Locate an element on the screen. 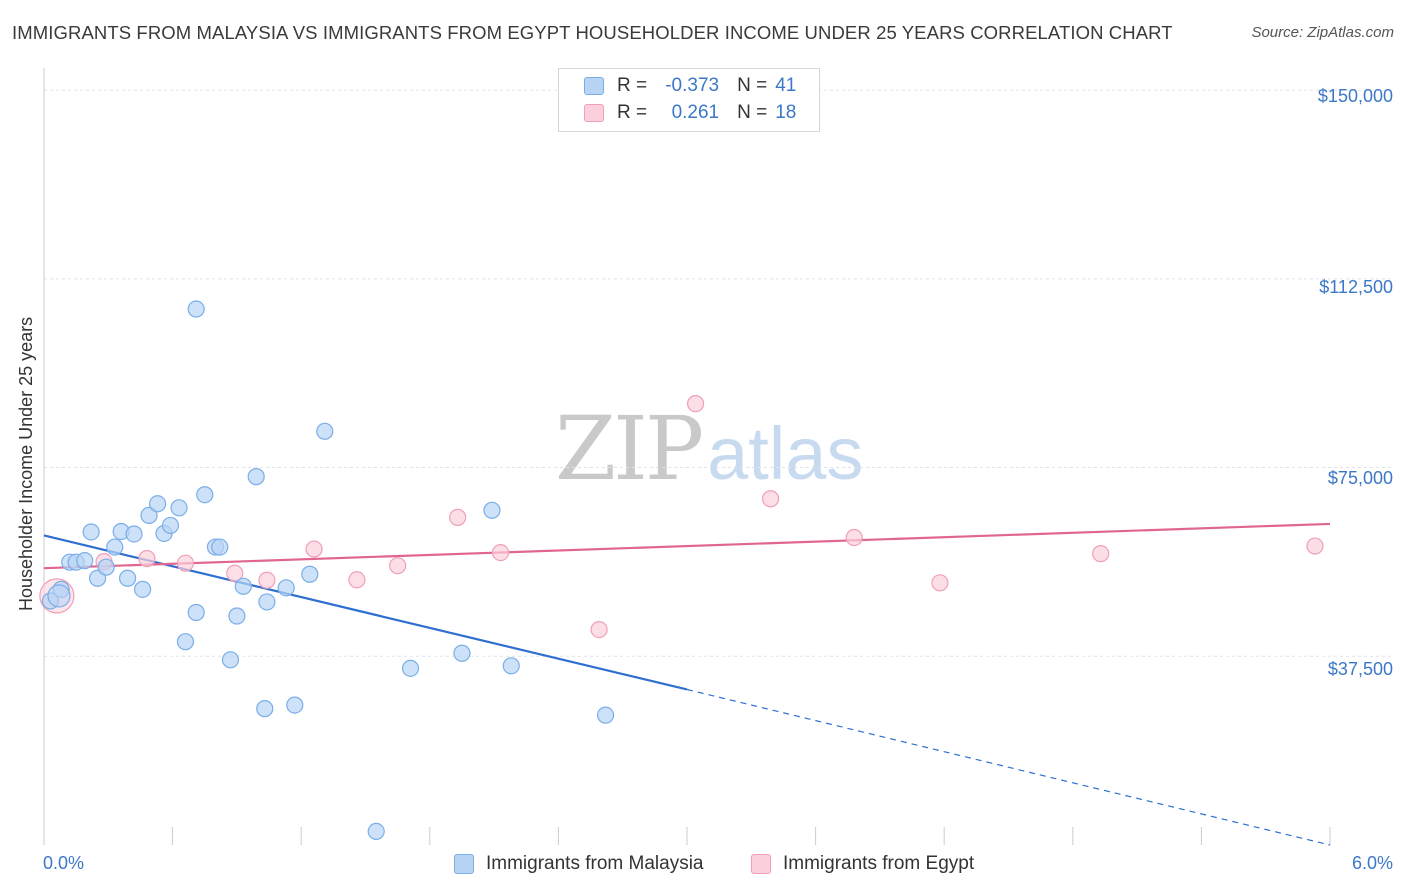 This screenshot has width=1406, height=892. stats-n-label-egypt: N = is located at coordinates (752, 112).